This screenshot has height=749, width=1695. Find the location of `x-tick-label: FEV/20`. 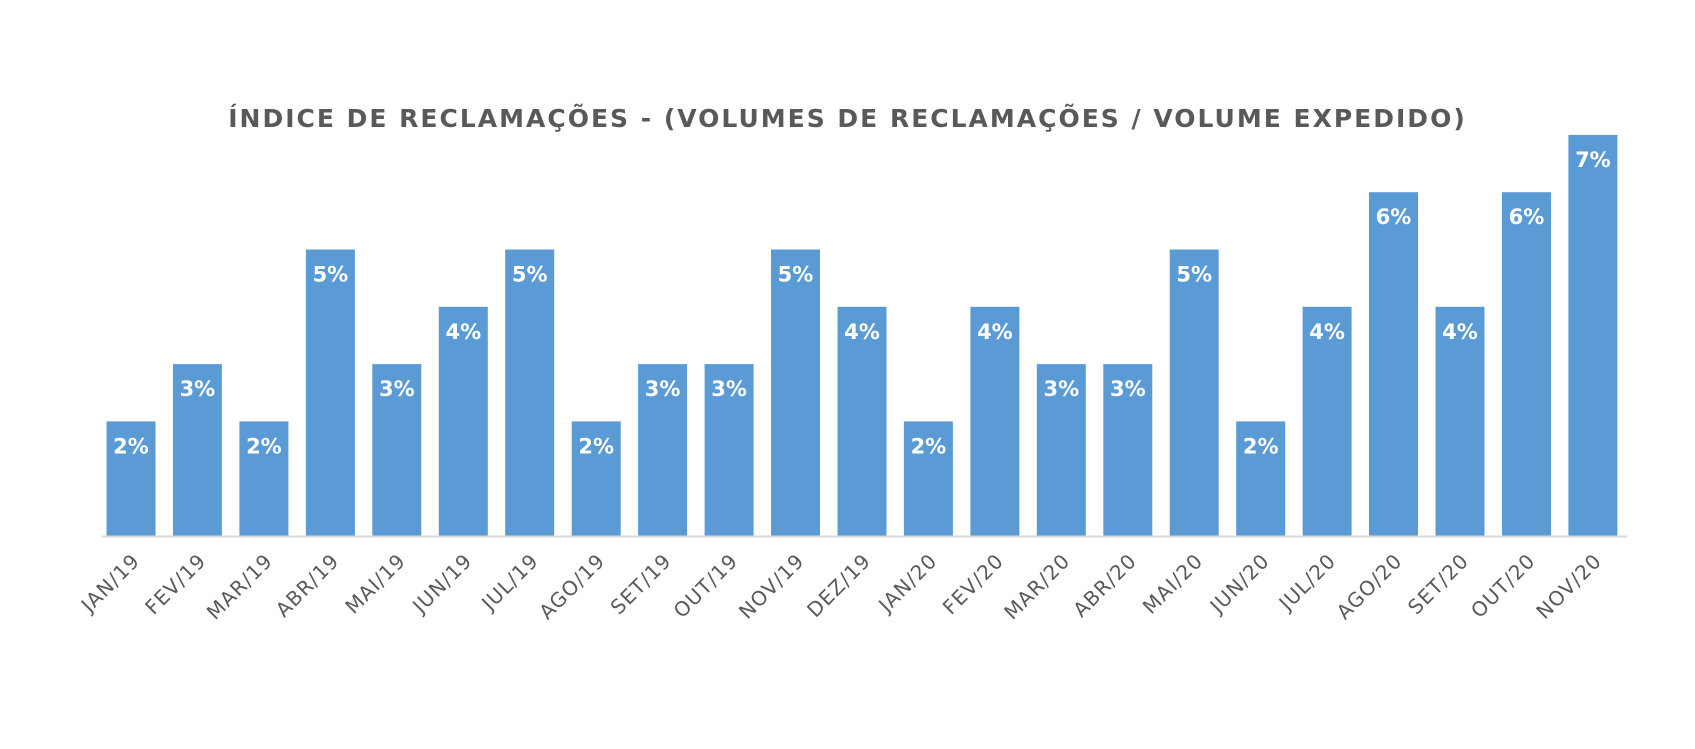

x-tick-label: FEV/20 is located at coordinates (973, 584).